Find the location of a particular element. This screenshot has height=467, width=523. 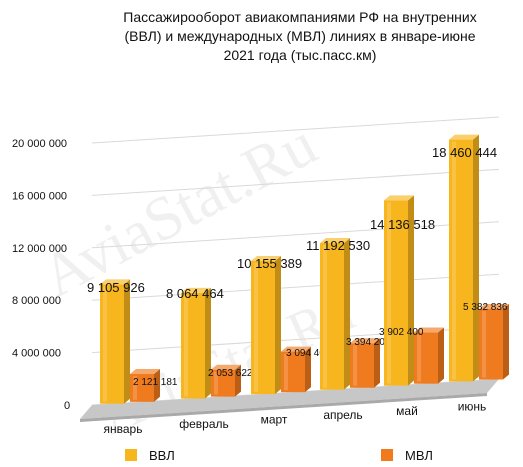

legend-label-mvl: МВЛ is located at coordinates (419, 455).